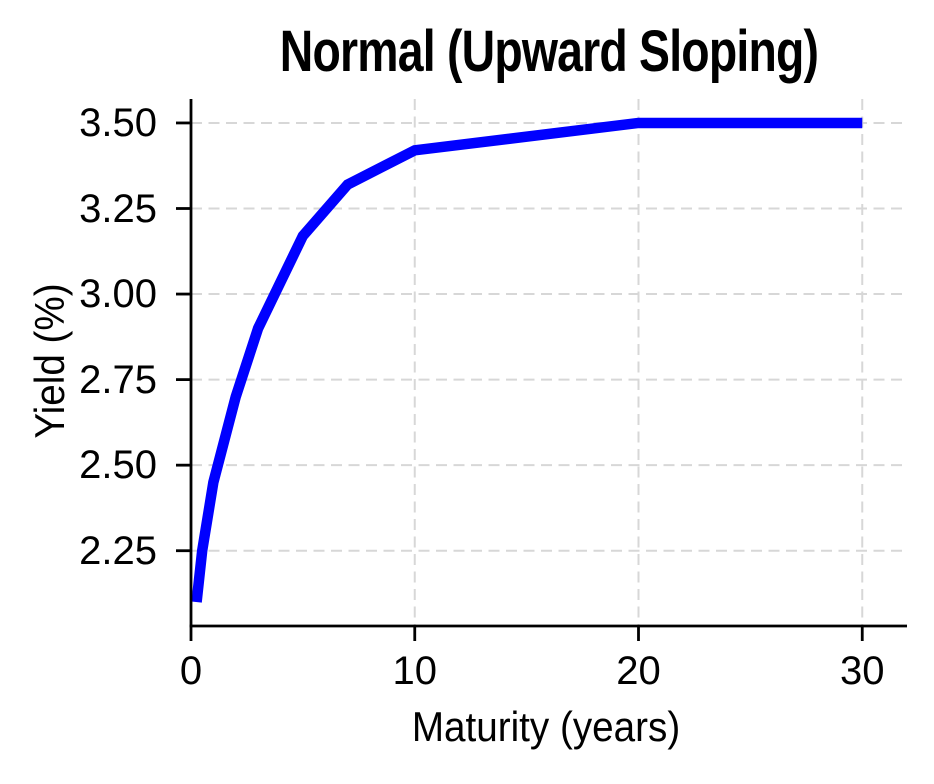 Image resolution: width=934 pixels, height=784 pixels. Describe the element at coordinates (118, 550) in the screenshot. I see `y-tick-label: 2.25` at that location.